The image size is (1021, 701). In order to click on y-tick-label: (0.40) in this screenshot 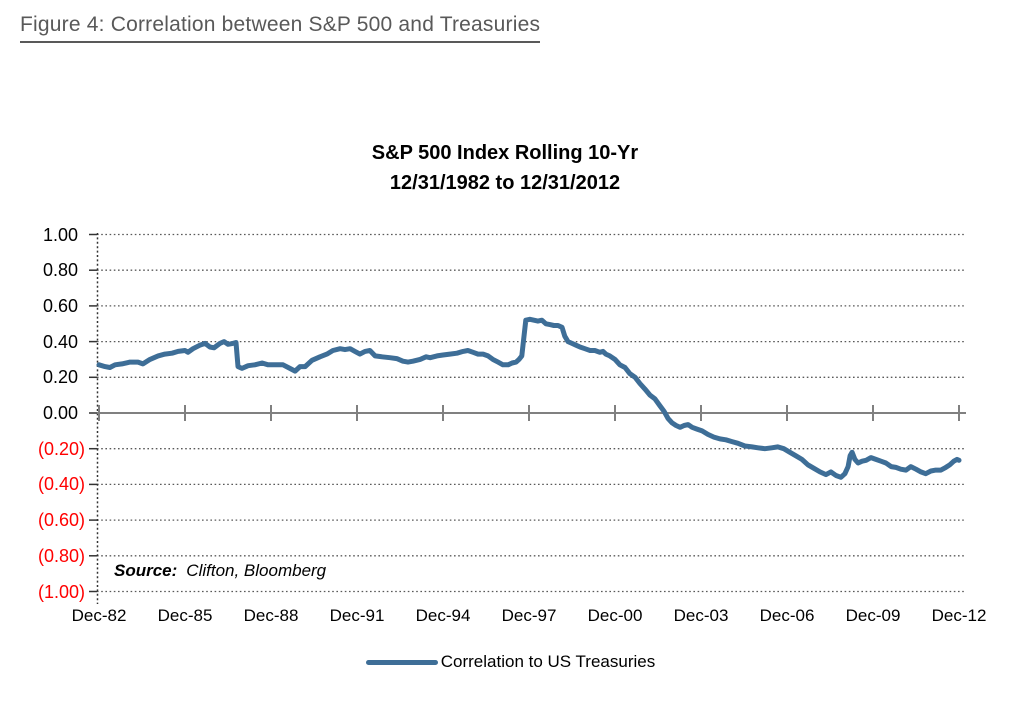, I will do `click(61, 484)`.